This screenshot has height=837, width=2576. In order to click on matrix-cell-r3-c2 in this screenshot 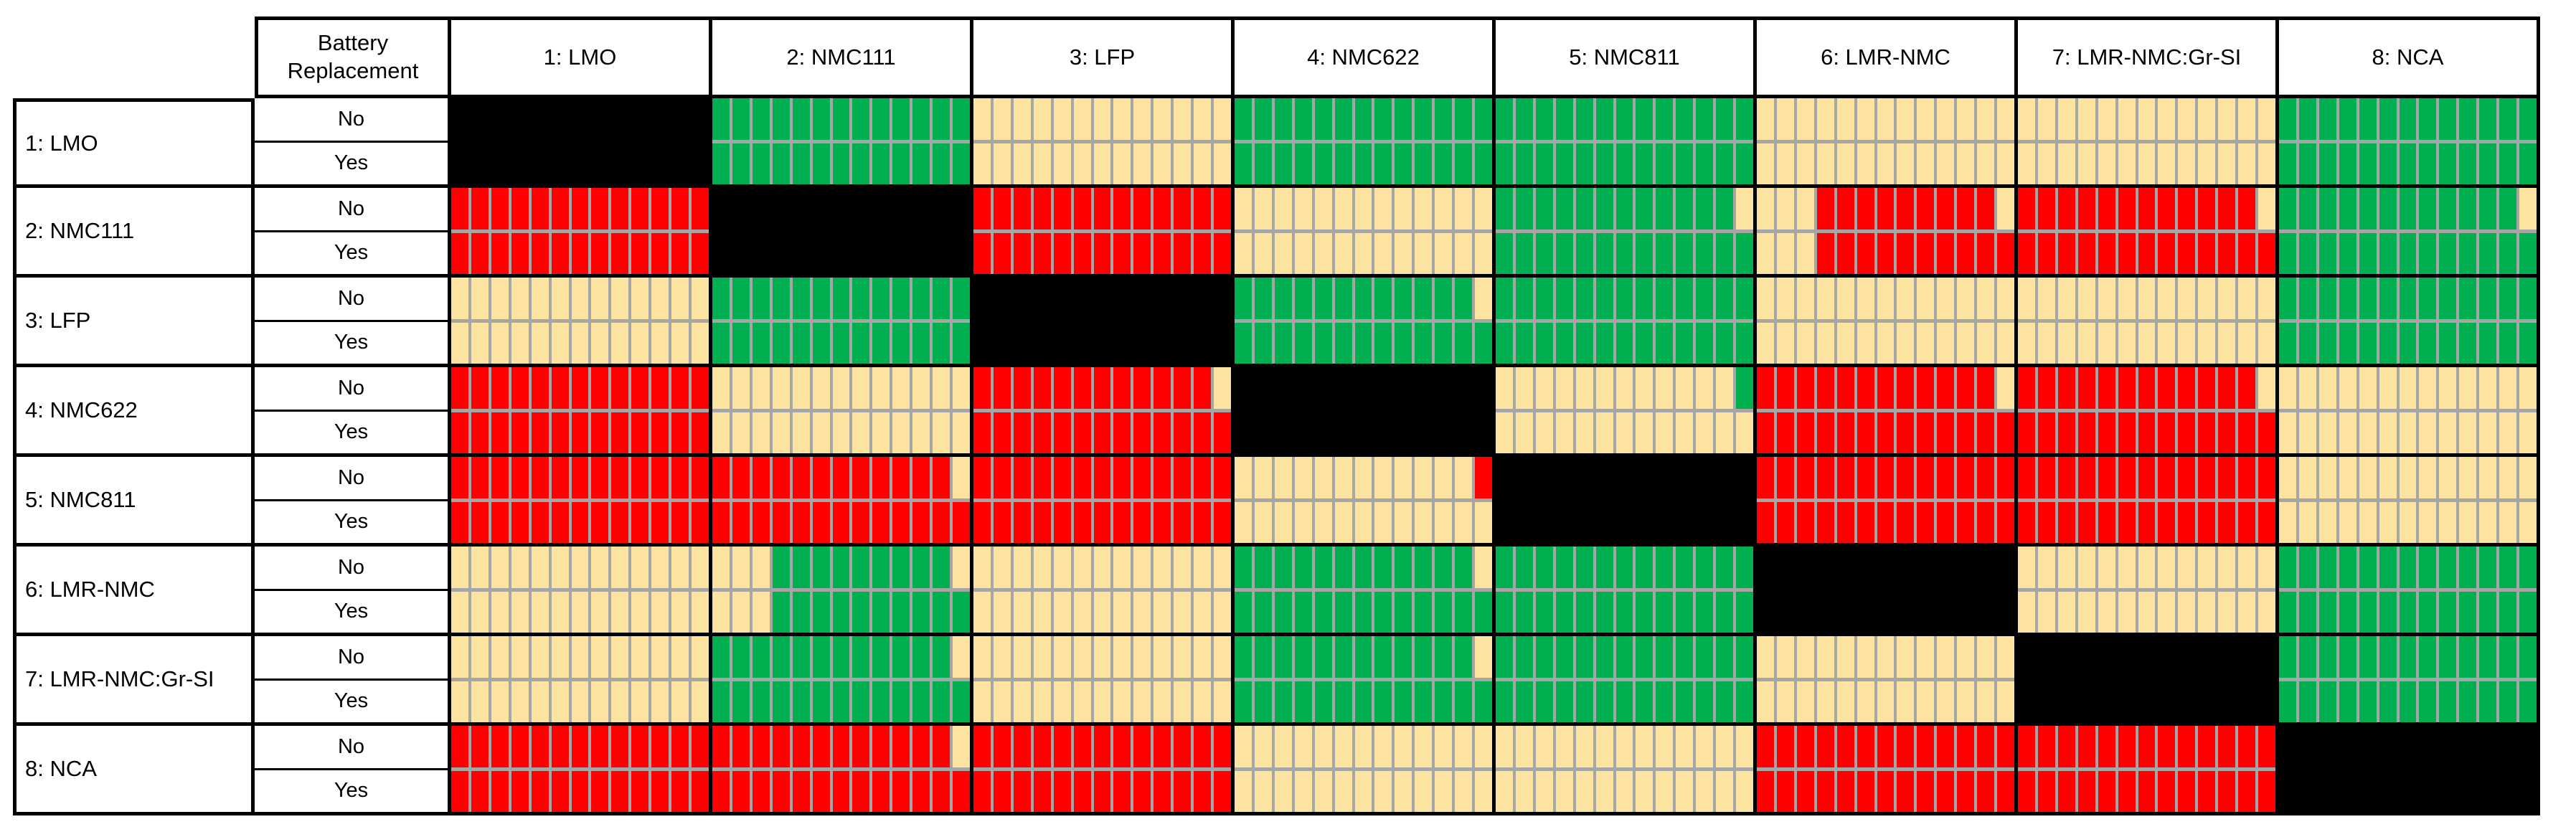, I will do `click(842, 322)`.